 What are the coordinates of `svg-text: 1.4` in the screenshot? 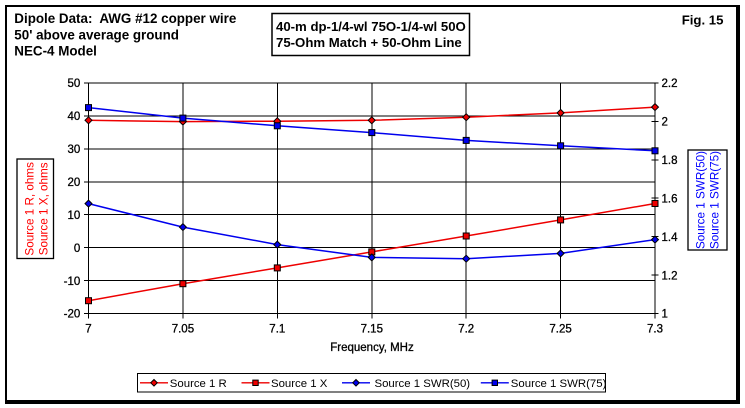 It's located at (670, 238).